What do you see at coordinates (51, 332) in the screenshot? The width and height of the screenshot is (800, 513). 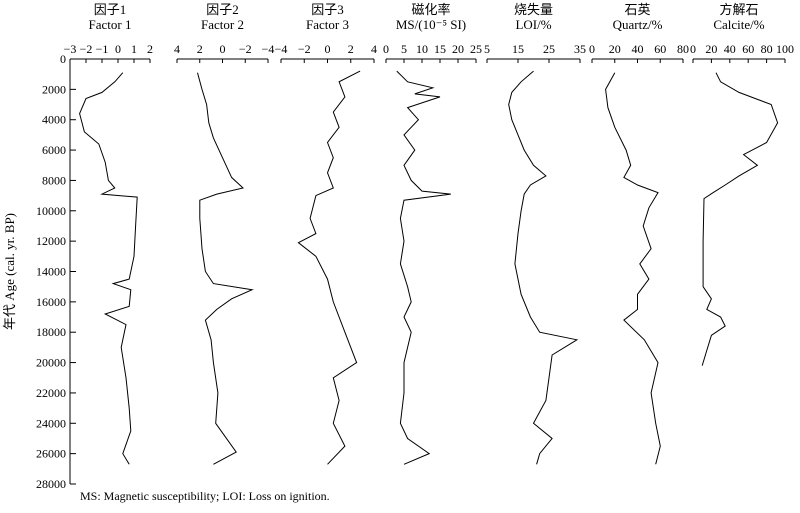 I see `y-tick-label: 18000` at bounding box center [51, 332].